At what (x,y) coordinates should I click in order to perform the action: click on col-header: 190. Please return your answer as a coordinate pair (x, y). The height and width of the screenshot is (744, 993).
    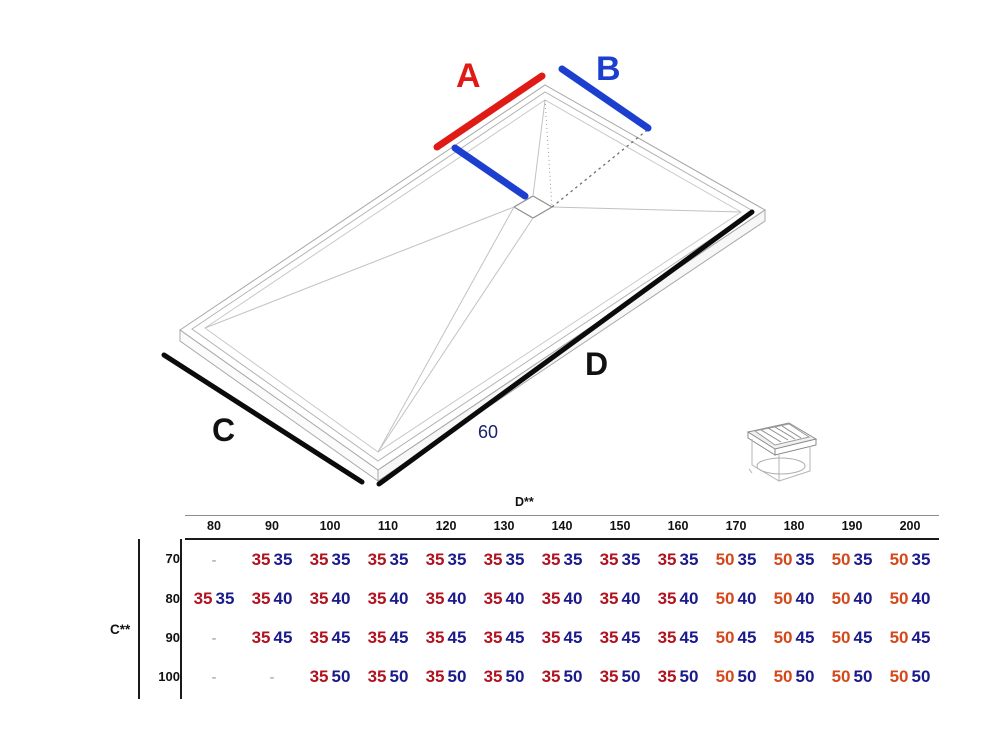
    Looking at the image, I should click on (852, 527).